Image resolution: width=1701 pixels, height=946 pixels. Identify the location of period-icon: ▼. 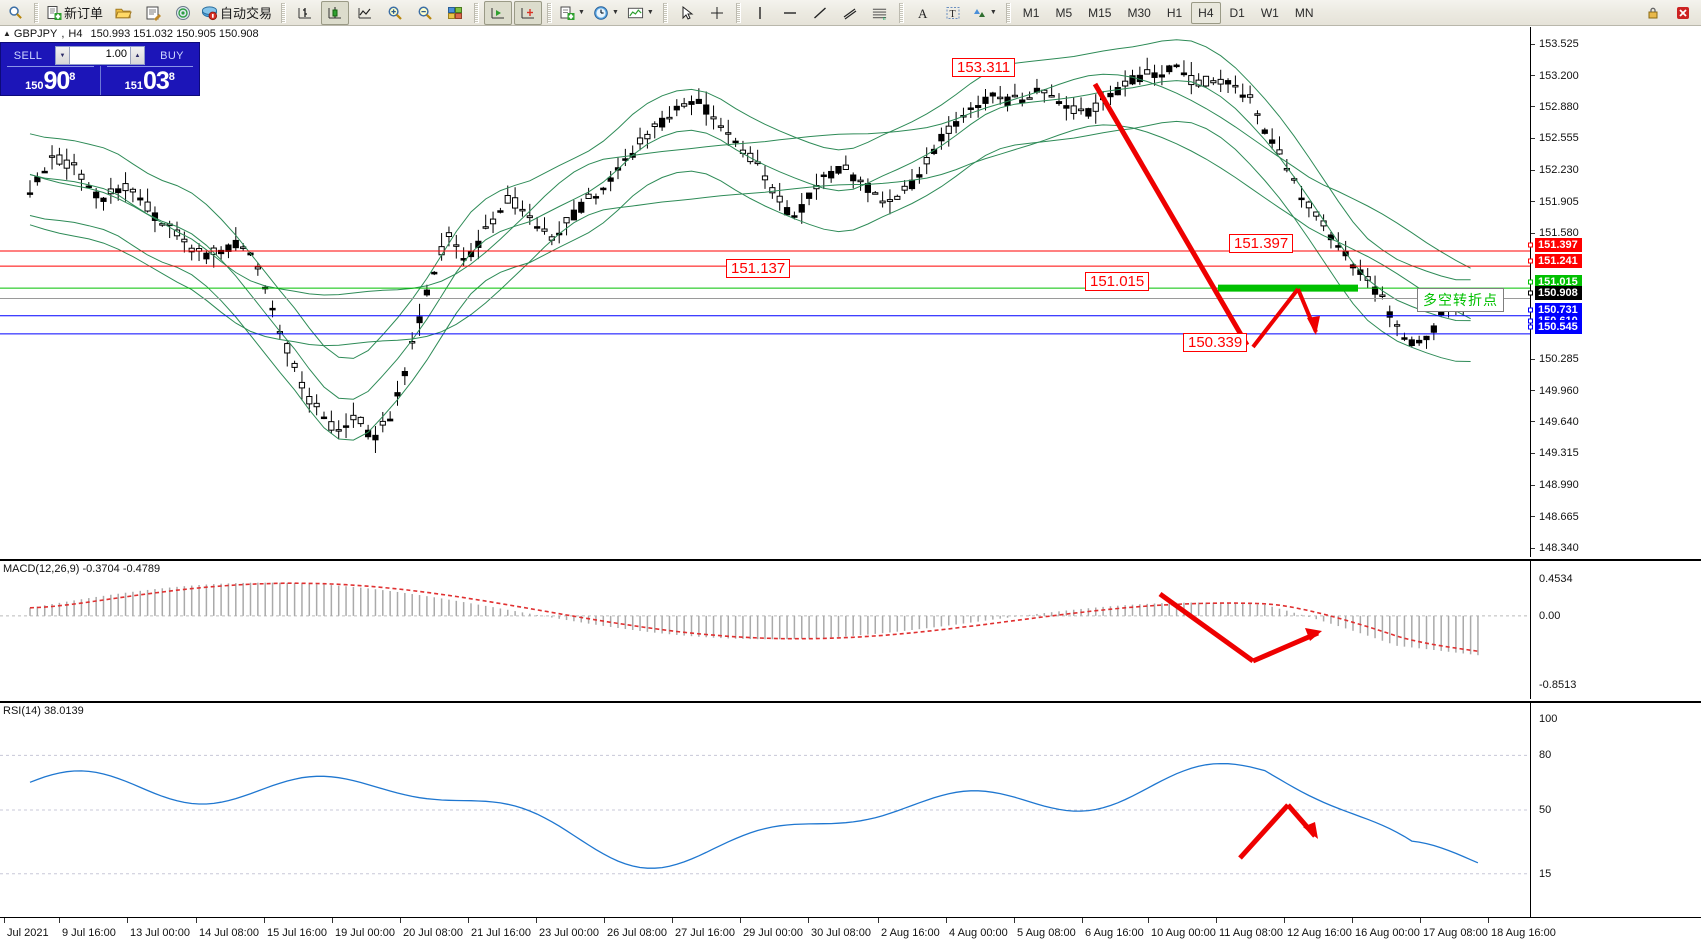
(607, 13).